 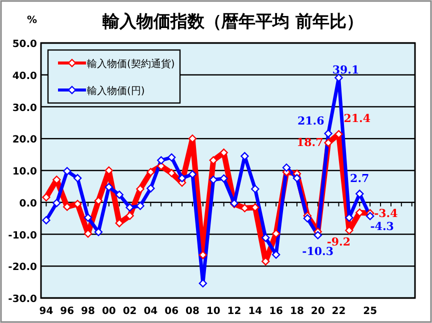 I want to click on data-label: 18.7, so click(x=310, y=142).